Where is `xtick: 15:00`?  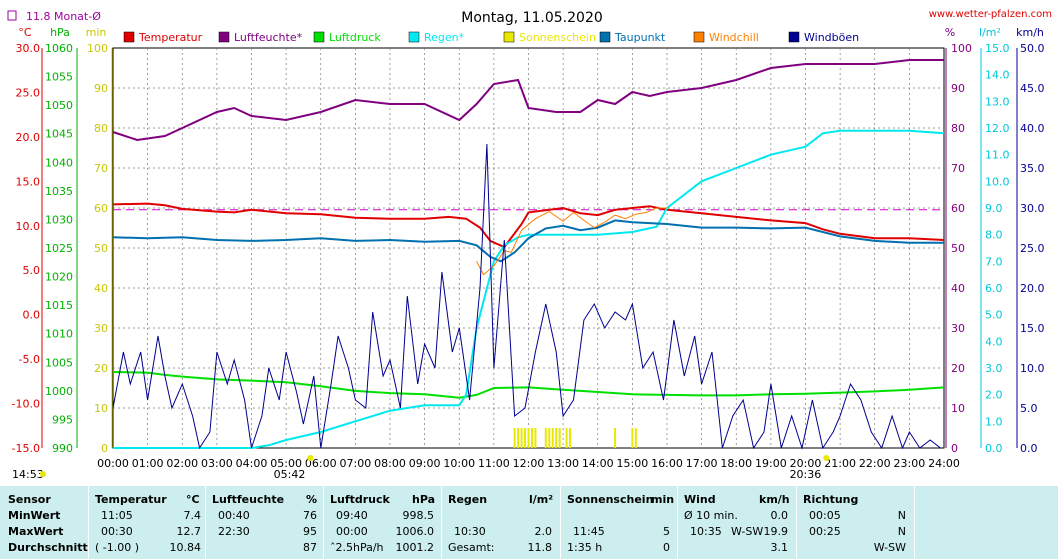 xtick: 15:00 is located at coordinates (633, 463).